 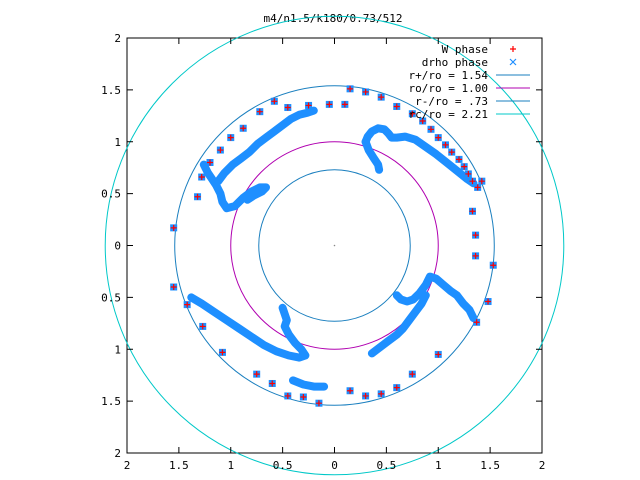 I want to click on legend-label: rc/ro = 2.21, so click(x=448, y=114).